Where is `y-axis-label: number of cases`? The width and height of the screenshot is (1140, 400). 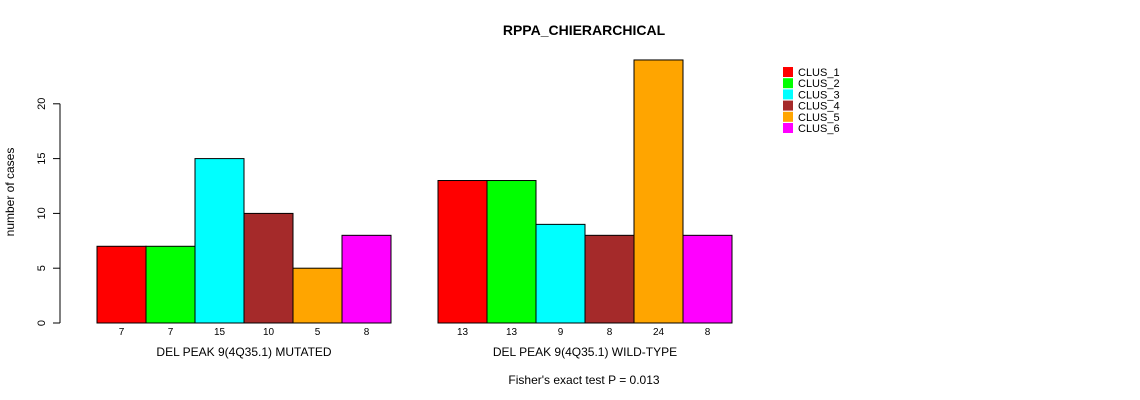 y-axis-label: number of cases is located at coordinates (10, 192).